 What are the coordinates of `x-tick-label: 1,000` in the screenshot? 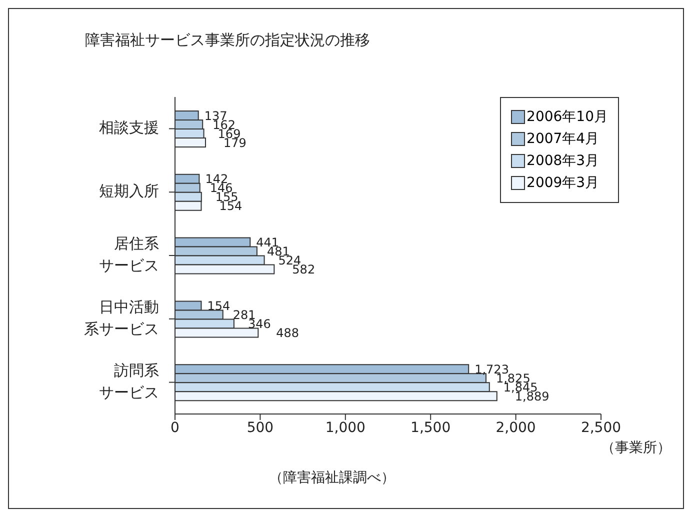 It's located at (345, 428).